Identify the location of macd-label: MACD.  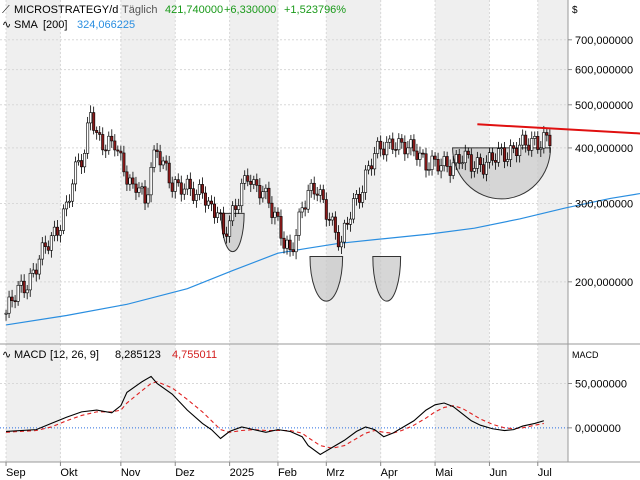
(30, 355).